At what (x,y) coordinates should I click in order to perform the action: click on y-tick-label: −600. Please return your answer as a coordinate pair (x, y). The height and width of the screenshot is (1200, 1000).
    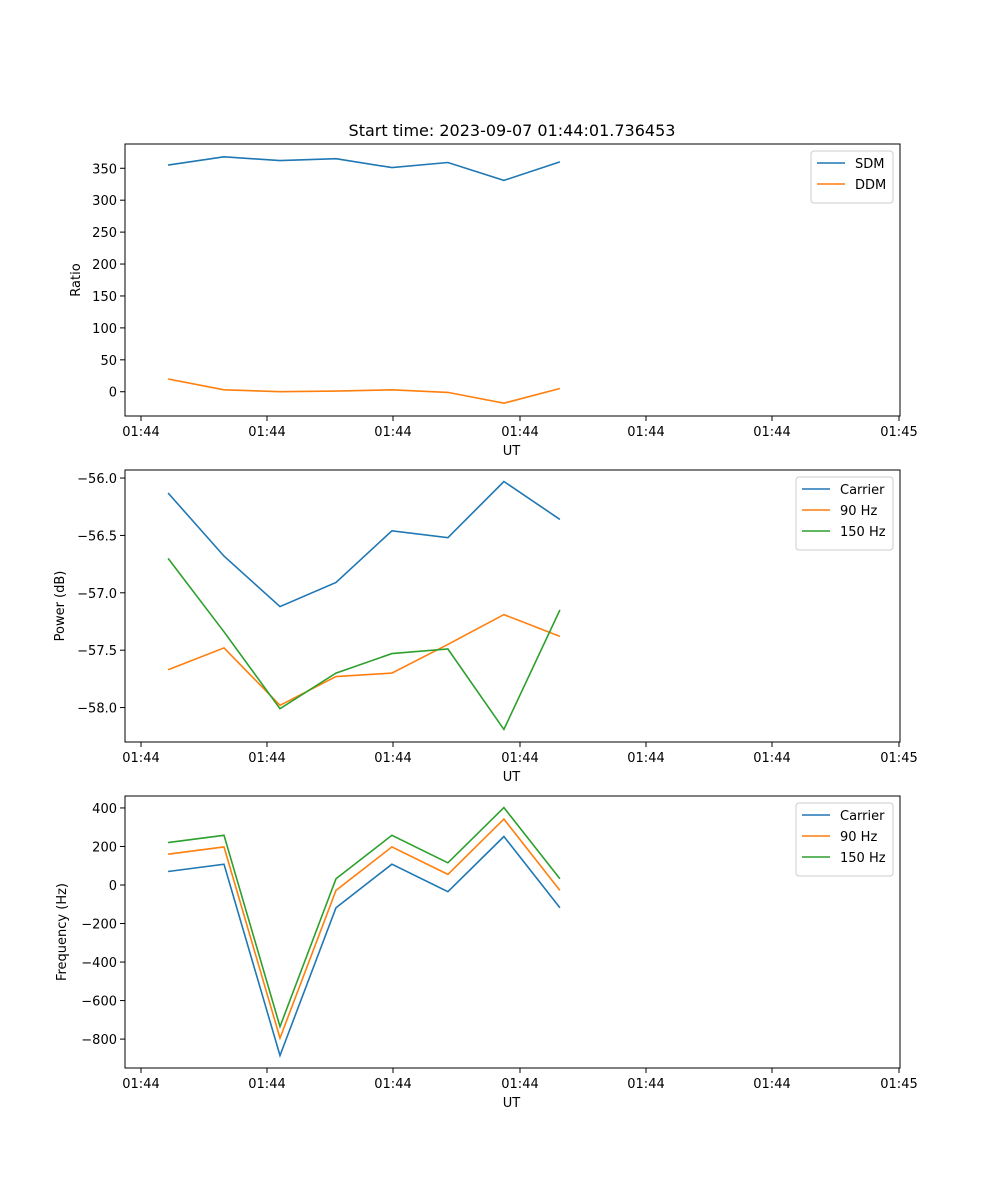
    Looking at the image, I should click on (99, 1002).